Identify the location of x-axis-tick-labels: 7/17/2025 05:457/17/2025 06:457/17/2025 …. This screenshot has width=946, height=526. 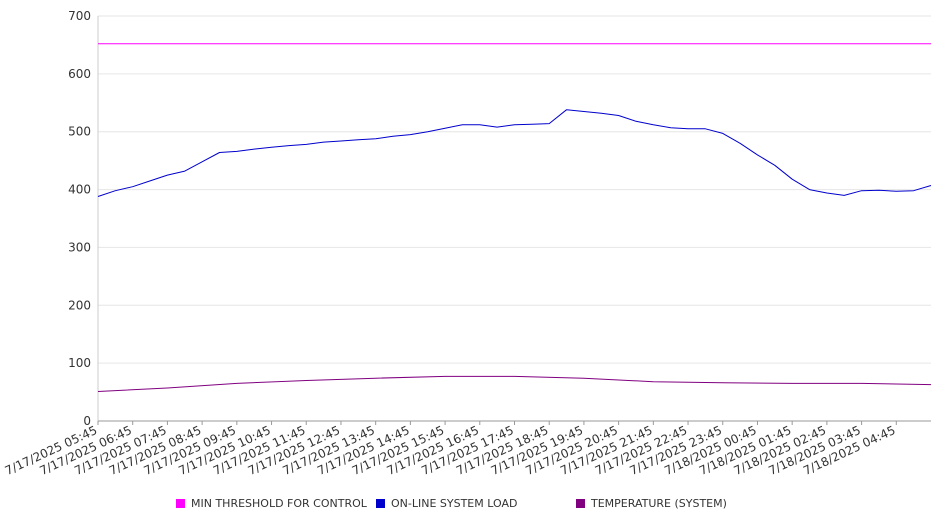
(450, 450).